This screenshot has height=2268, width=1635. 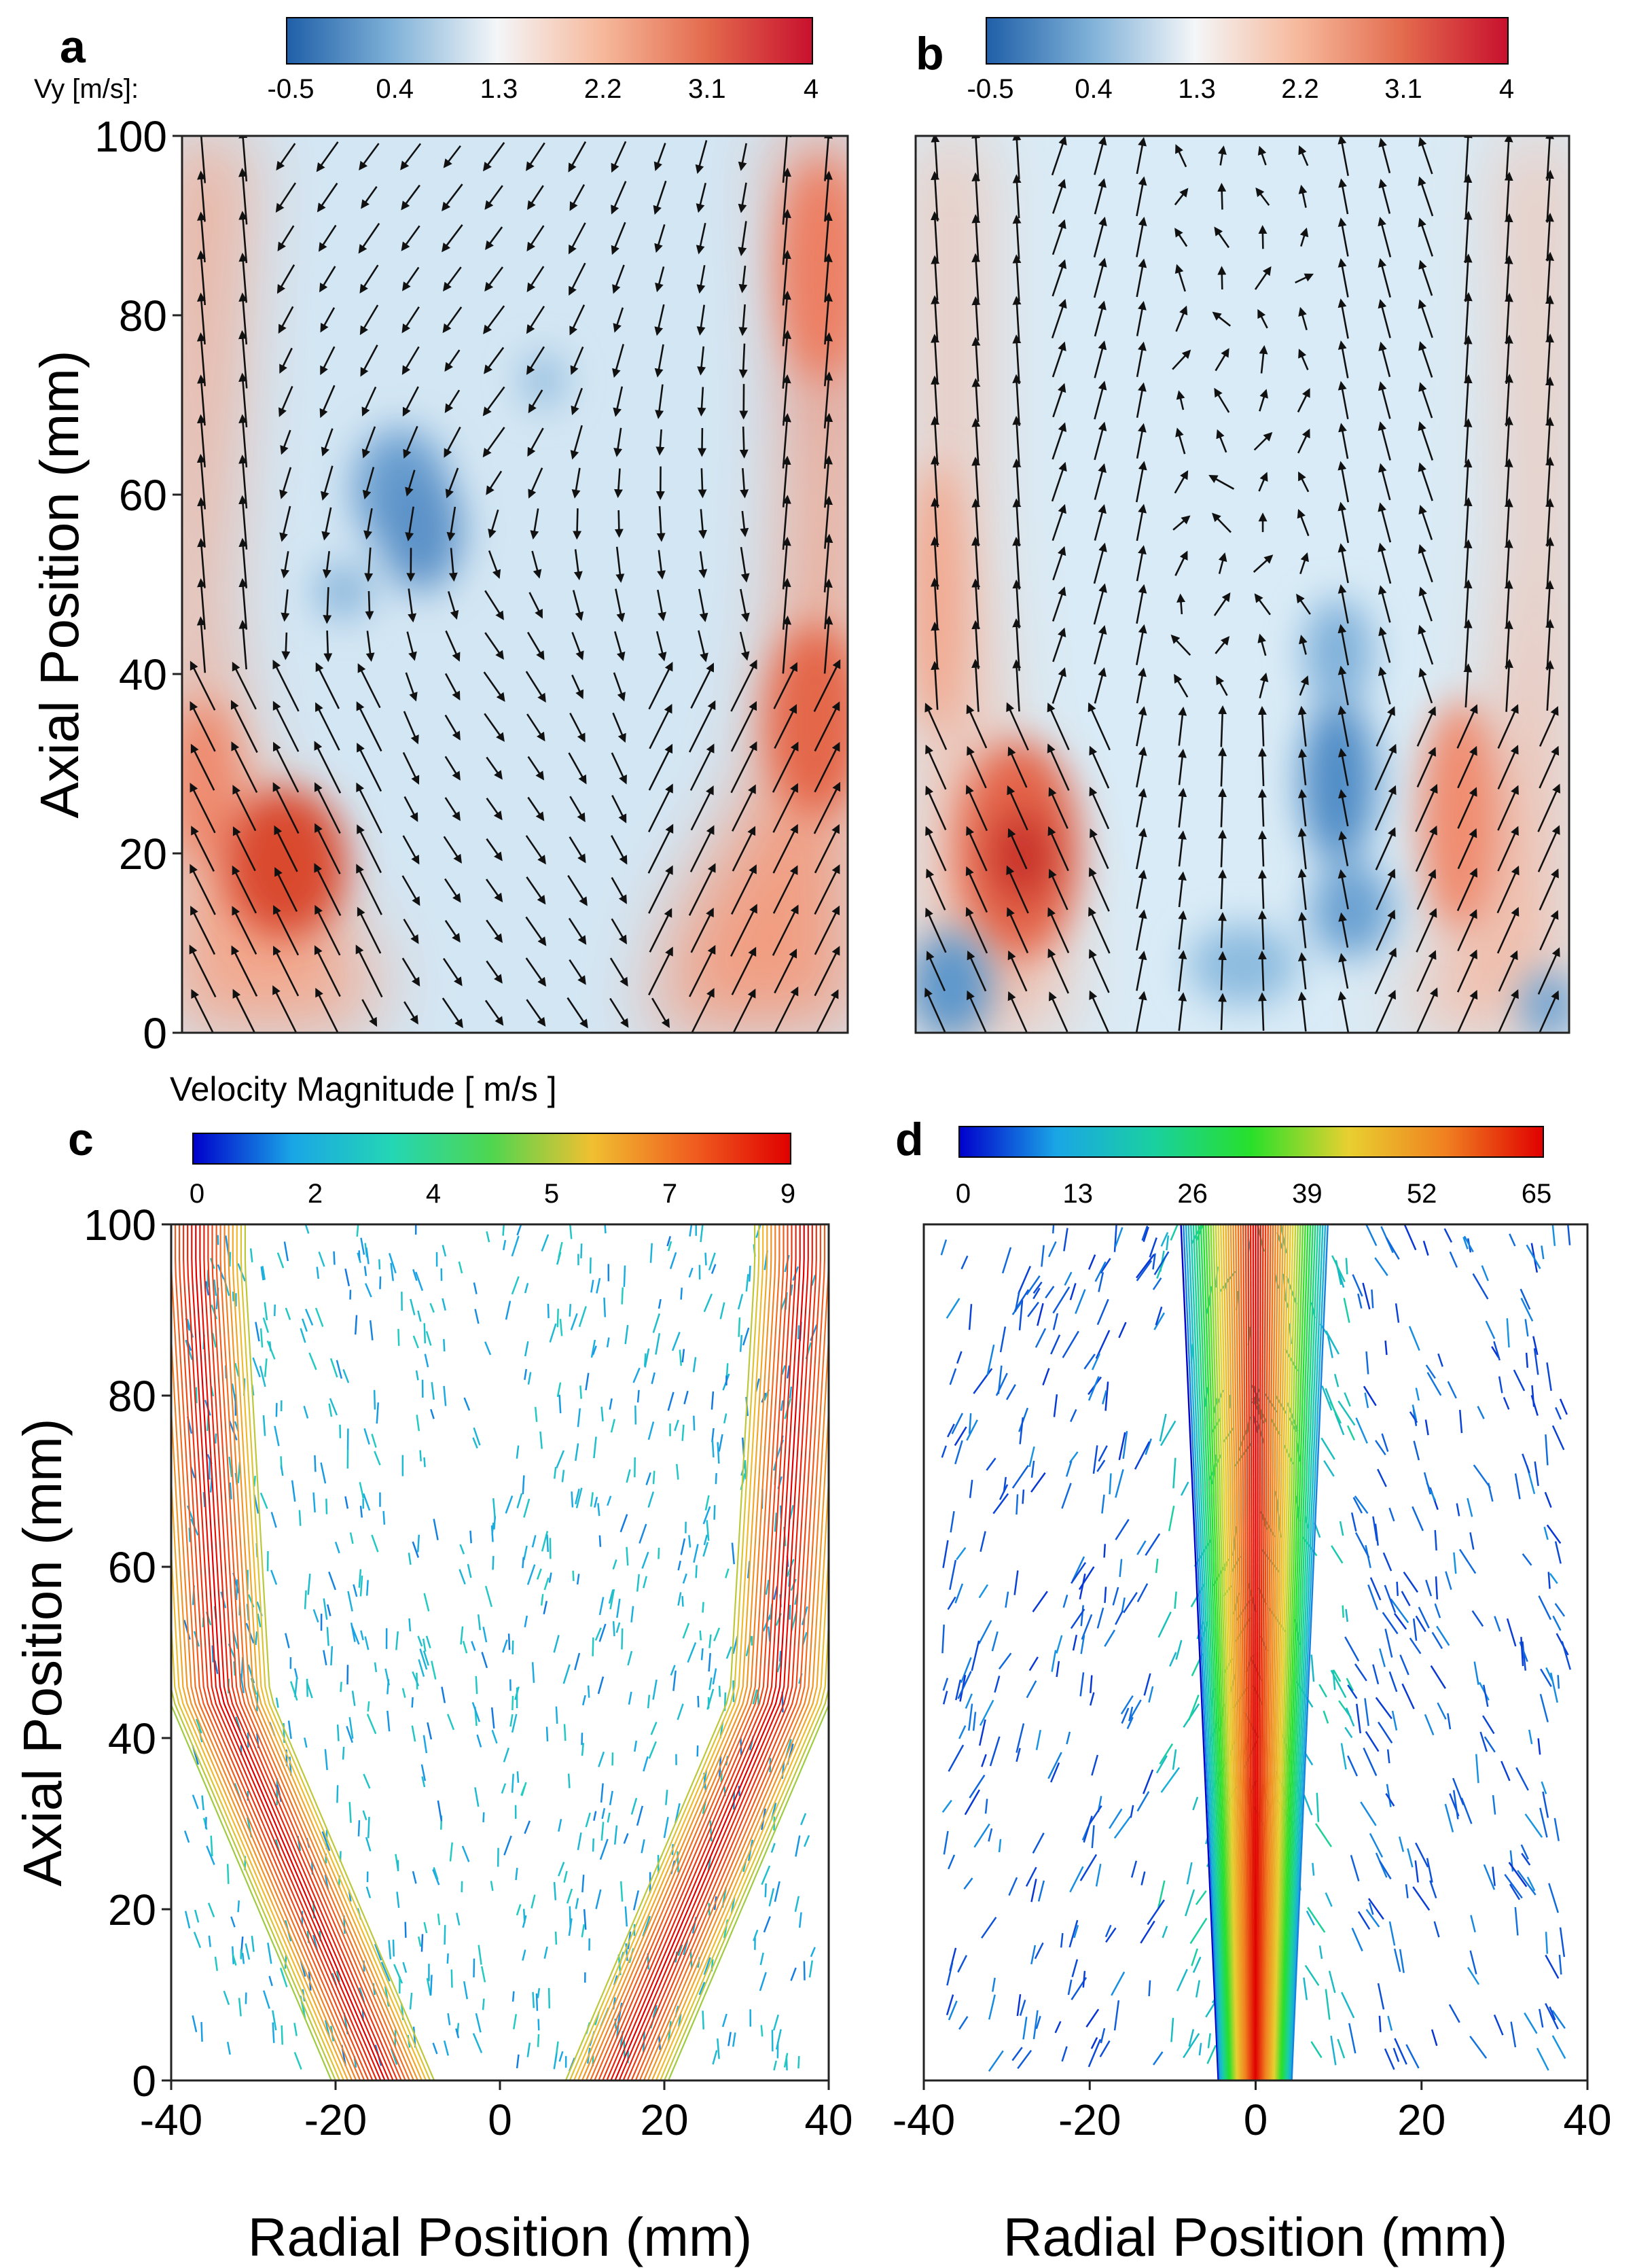 I want to click on x-tick-label: 40, so click(x=1587, y=2119).